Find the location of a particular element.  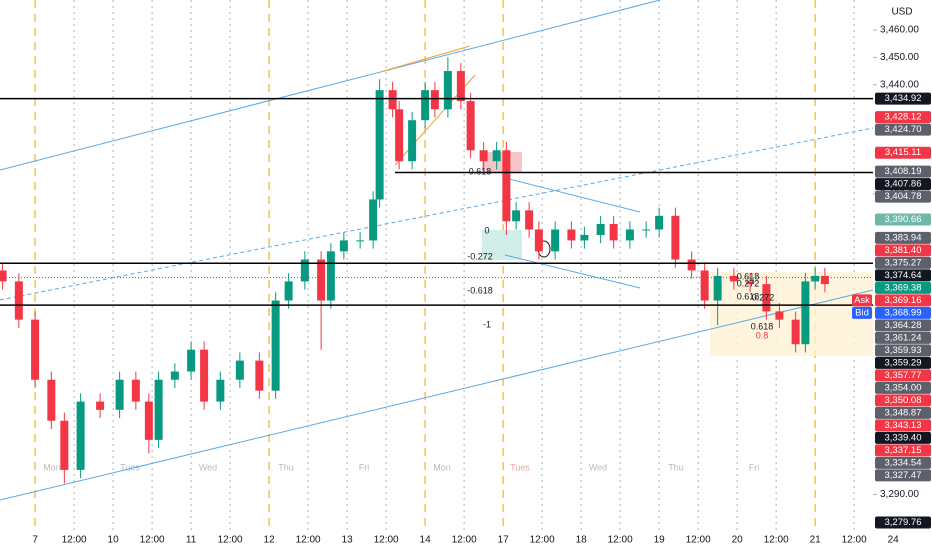

risk-box is located at coordinates (502, 162).